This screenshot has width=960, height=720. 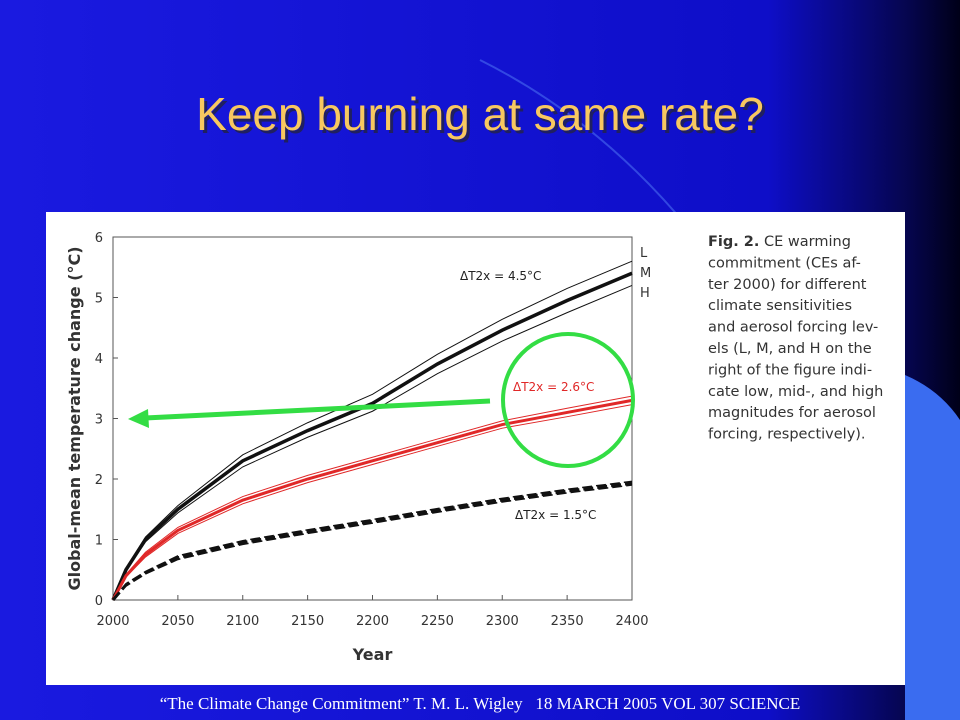 What do you see at coordinates (645, 293) in the screenshot?
I see `series-label: H` at bounding box center [645, 293].